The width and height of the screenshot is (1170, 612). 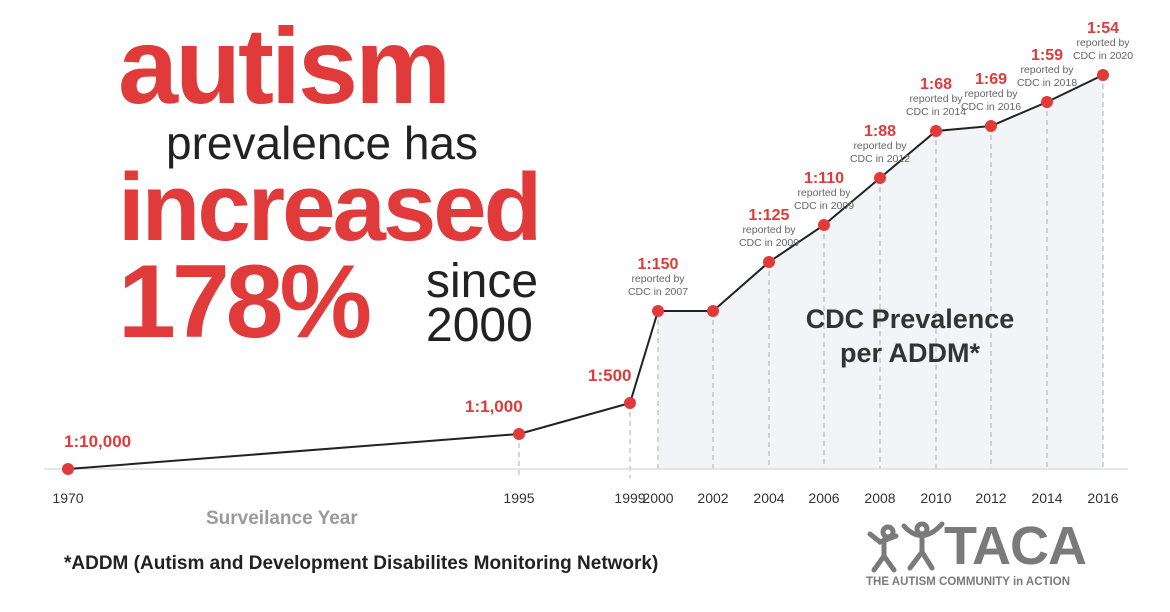 What do you see at coordinates (936, 84) in the screenshot?
I see `data-label: 1:68` at bounding box center [936, 84].